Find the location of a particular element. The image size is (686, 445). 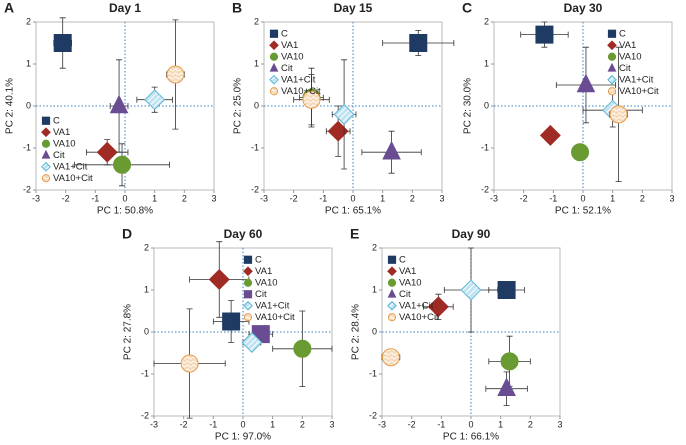

chart-title: Day 15 is located at coordinates (353, 8).